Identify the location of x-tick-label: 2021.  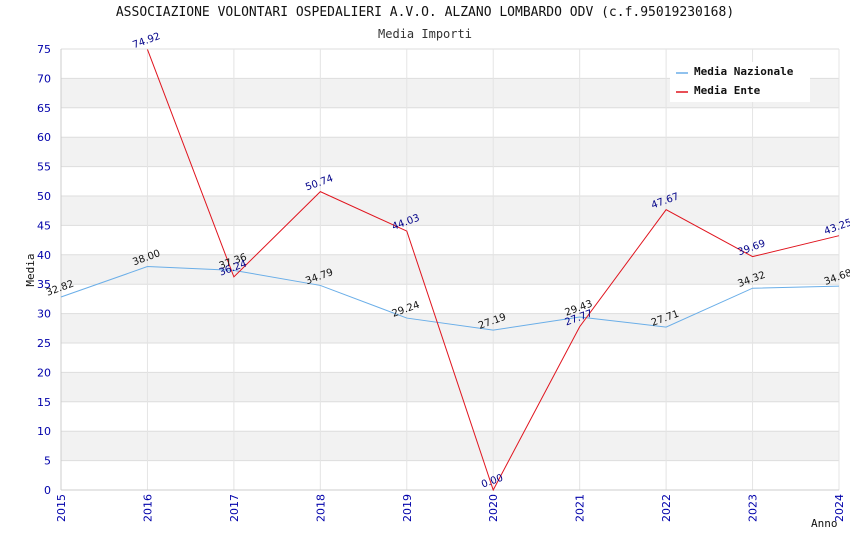
(580, 508).